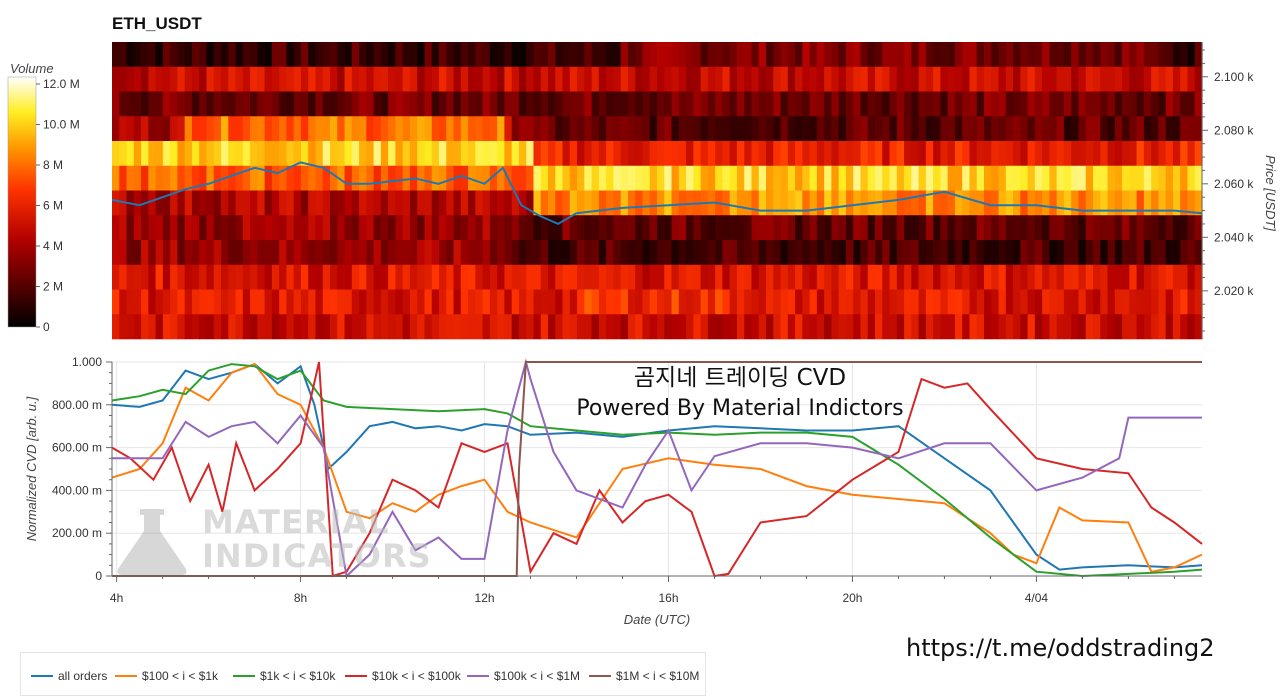 The image size is (1280, 696). What do you see at coordinates (157, 23) in the screenshot?
I see `chart-title: ETH_USDT` at bounding box center [157, 23].